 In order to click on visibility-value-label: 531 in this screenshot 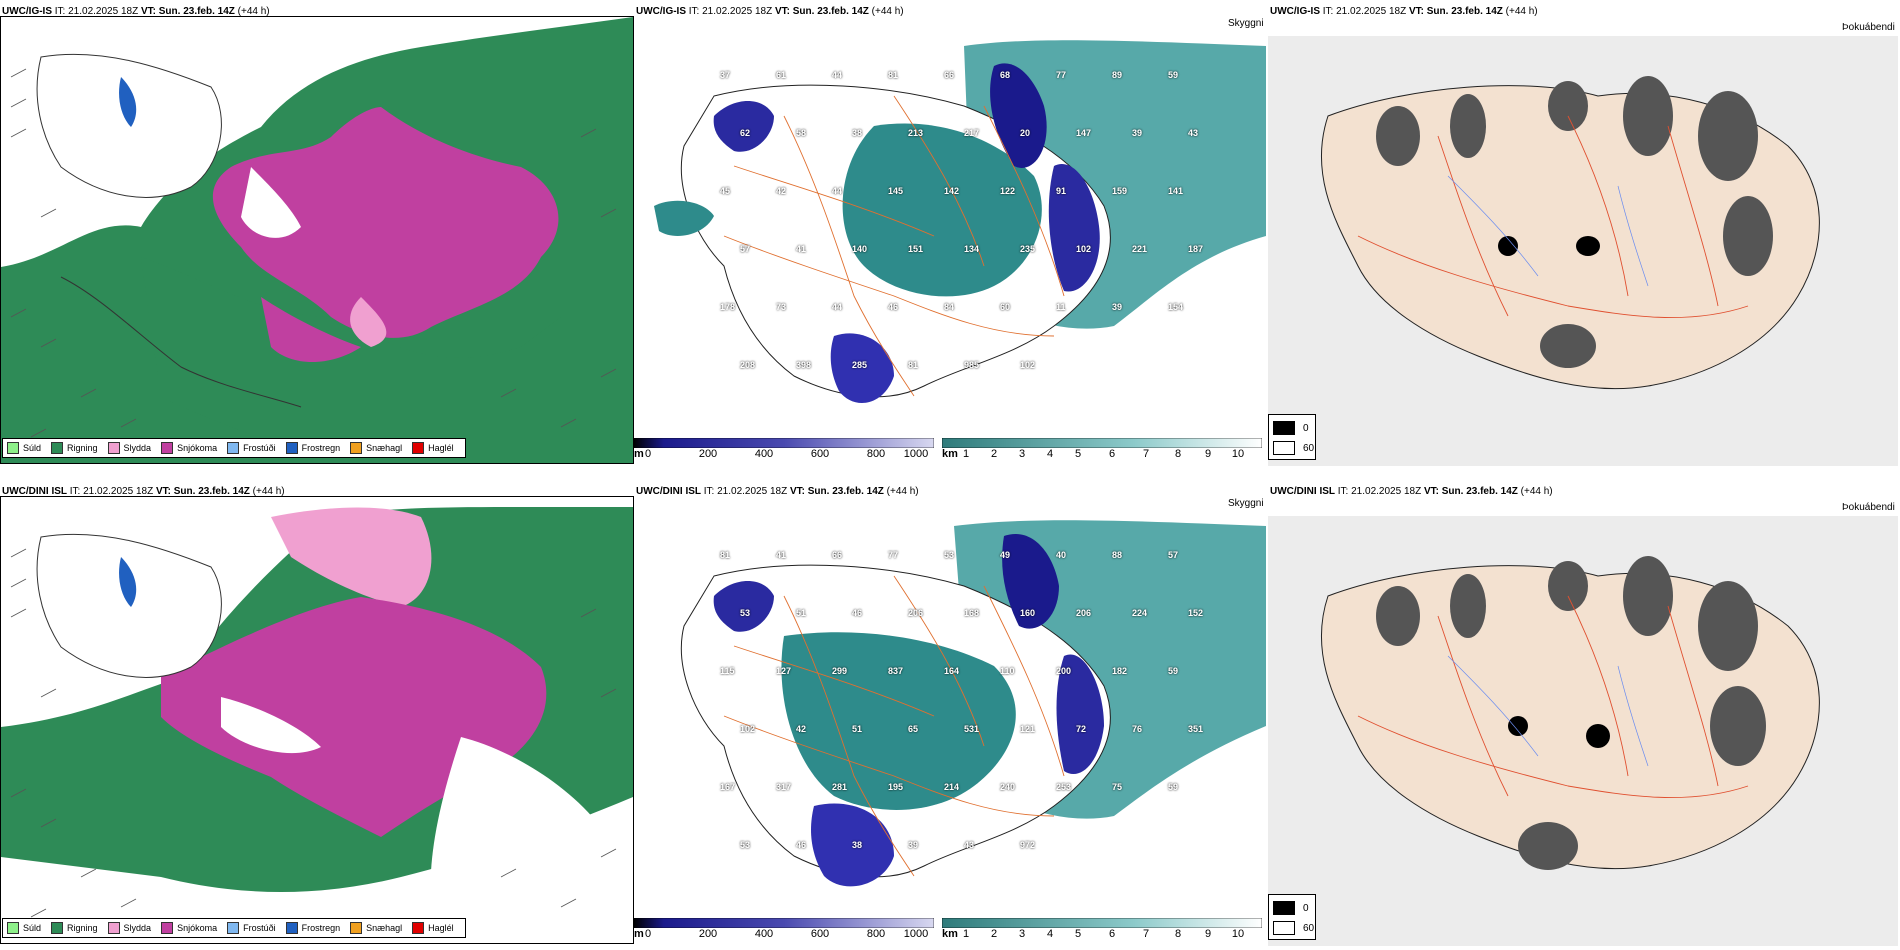, I will do `click(972, 729)`.